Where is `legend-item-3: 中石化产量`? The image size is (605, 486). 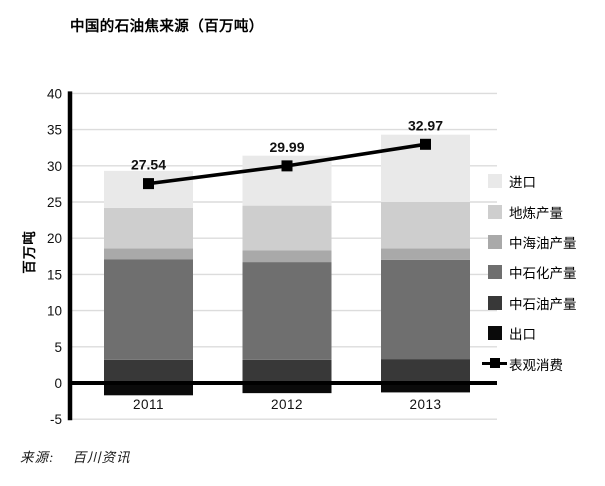
legend-item-3: 中石化产量 is located at coordinates (530, 272).